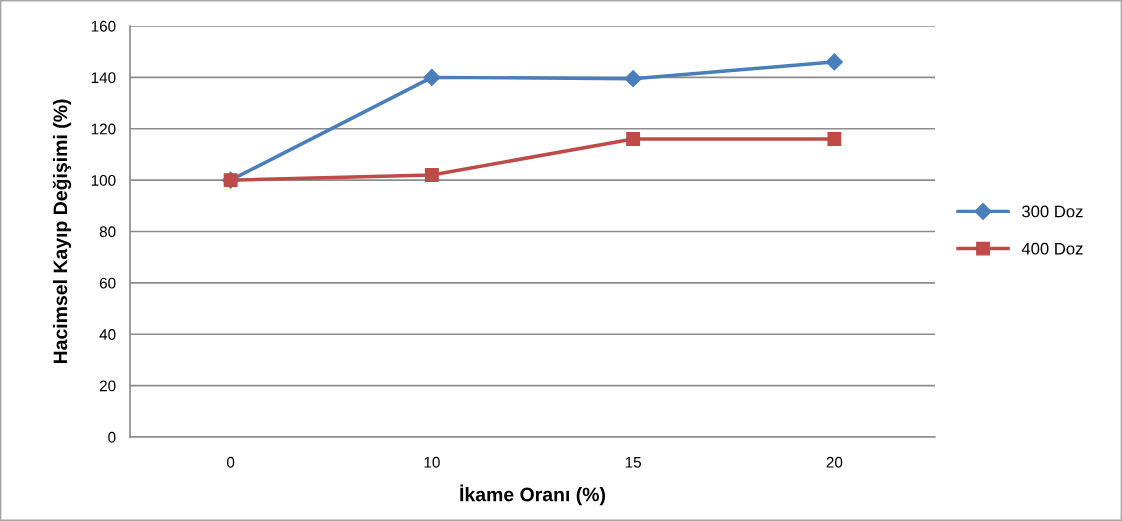 This screenshot has height=521, width=1122. I want to click on legend-label: 300 Doz, so click(1052, 211).